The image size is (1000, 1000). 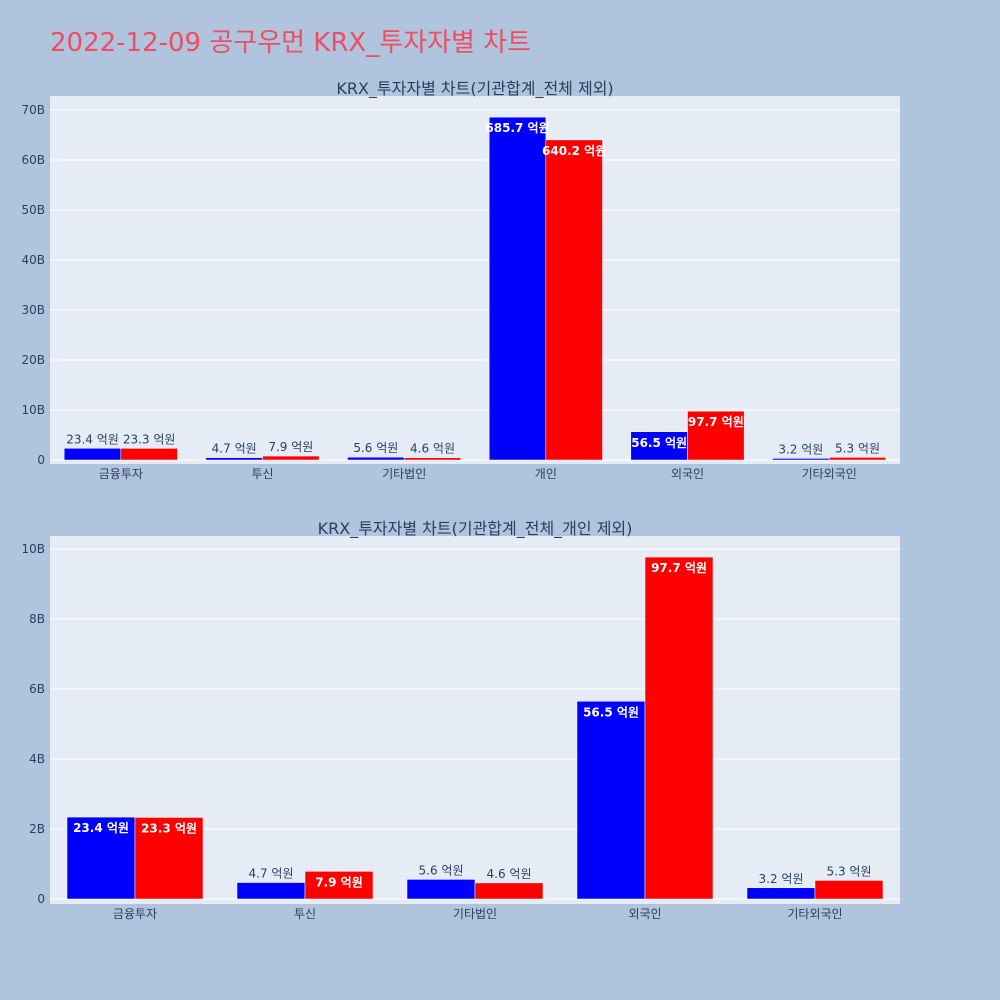 What do you see at coordinates (33, 160) in the screenshot?
I see `y-tick-label: 60B` at bounding box center [33, 160].